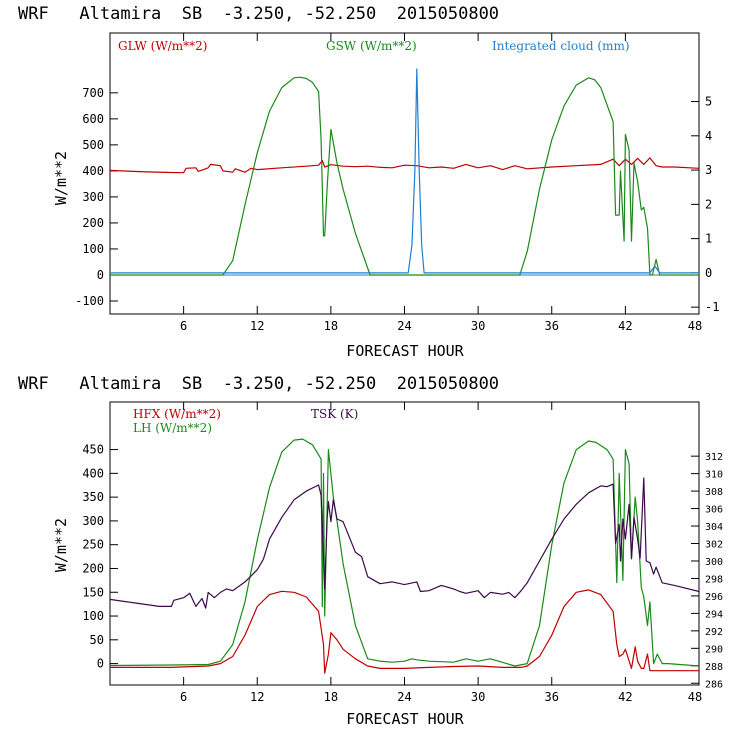  What do you see at coordinates (177, 414) in the screenshot?
I see `legend-hfx: HFX (W/m**2)` at bounding box center [177, 414].